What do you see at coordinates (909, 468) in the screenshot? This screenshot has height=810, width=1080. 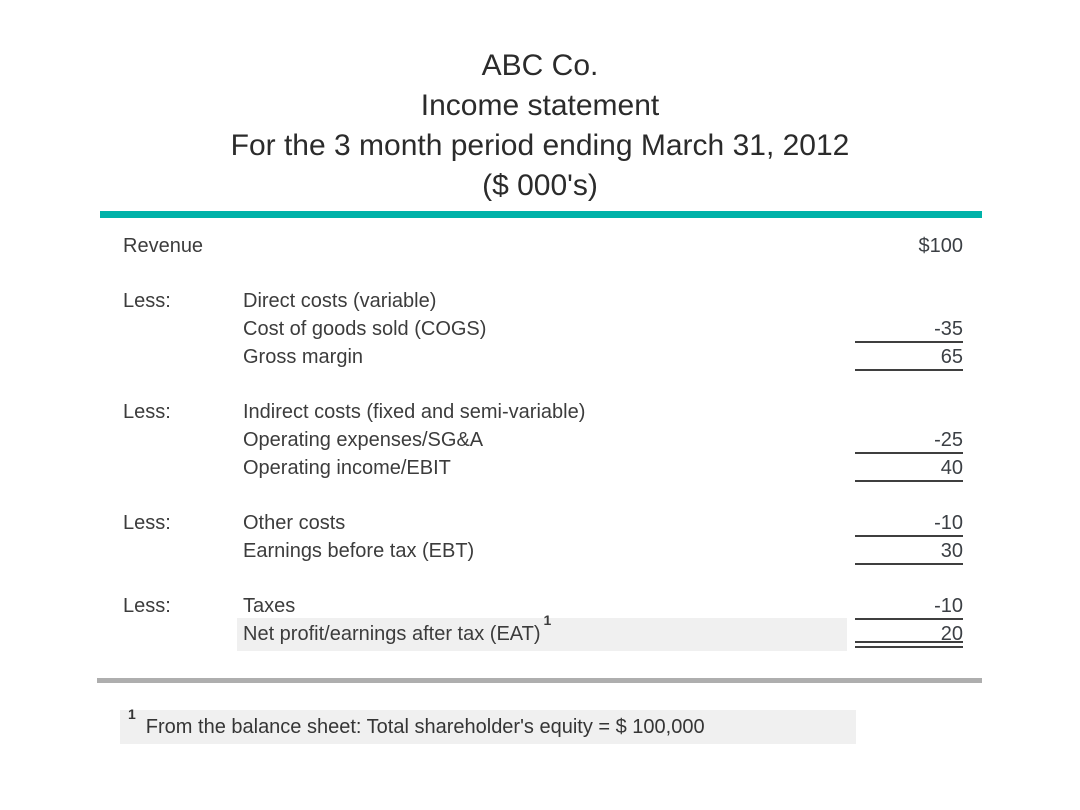 I see `row-amount: 40` at bounding box center [909, 468].